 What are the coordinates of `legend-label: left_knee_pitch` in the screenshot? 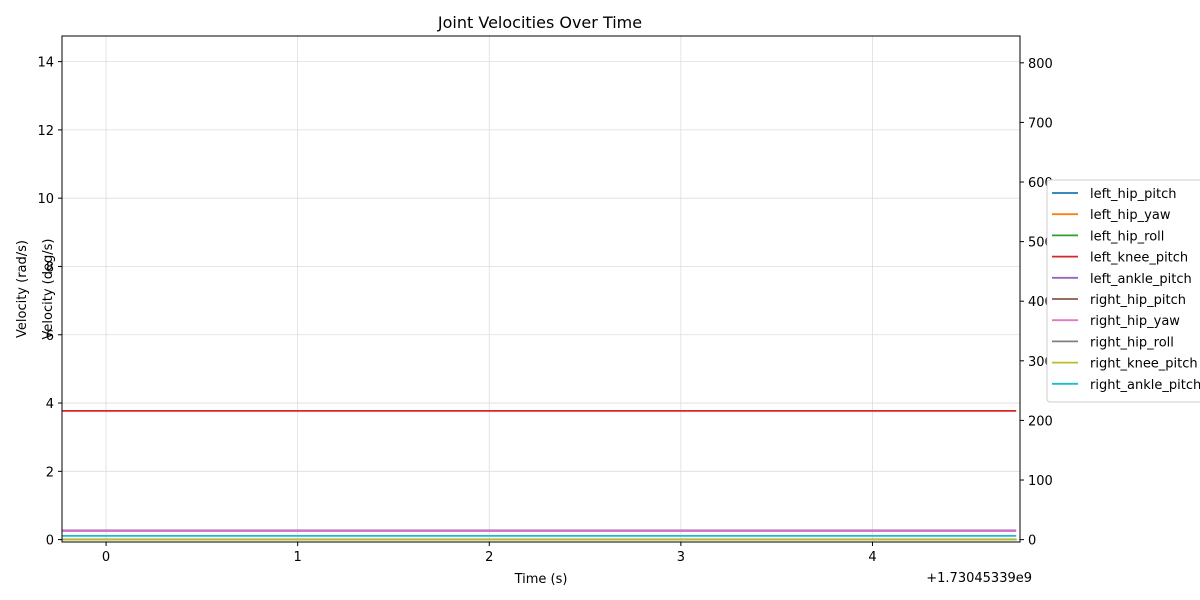 It's located at (1139, 258).